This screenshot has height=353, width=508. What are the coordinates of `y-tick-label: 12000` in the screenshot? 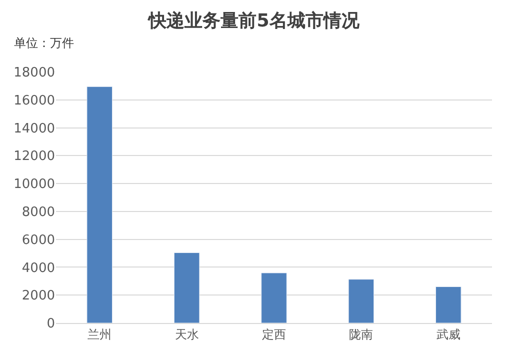 It's located at (34, 156).